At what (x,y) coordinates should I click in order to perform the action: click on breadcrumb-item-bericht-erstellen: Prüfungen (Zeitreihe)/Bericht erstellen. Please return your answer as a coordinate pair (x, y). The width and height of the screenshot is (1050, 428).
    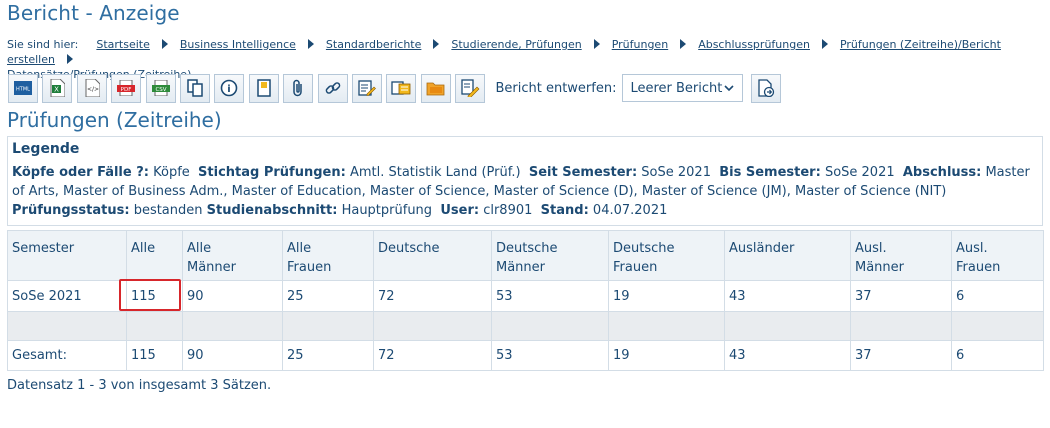
    Looking at the image, I should click on (504, 52).